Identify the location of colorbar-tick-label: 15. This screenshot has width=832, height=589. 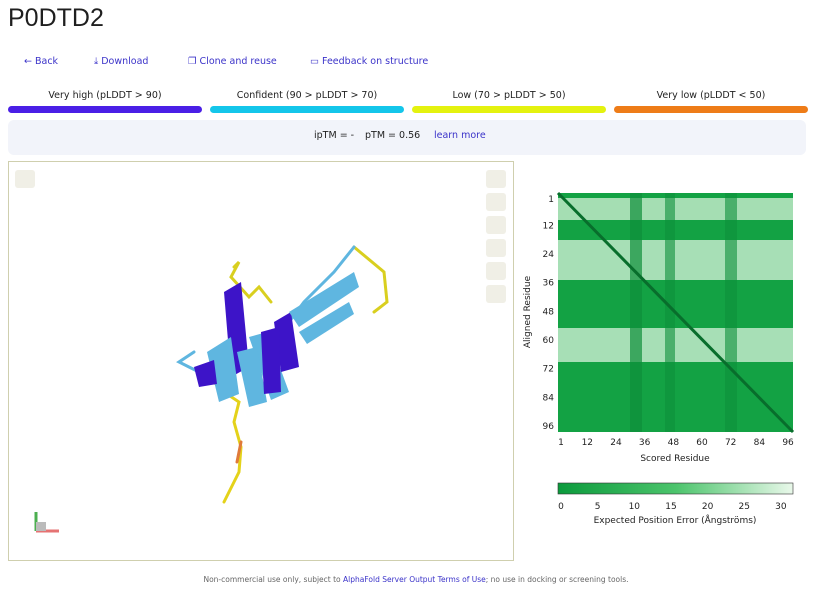
(670, 507).